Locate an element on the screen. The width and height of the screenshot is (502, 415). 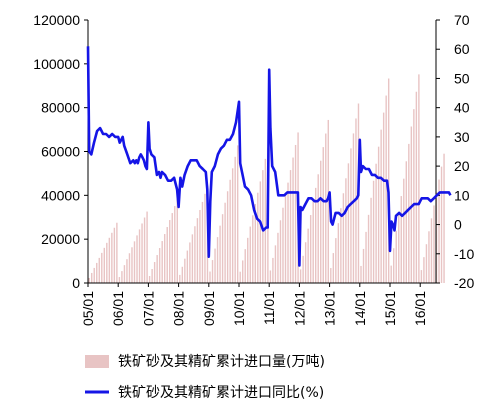
legend: 铁矿砂及其精矿累计进口量(万吨) 铁矿砂及其精矿累计进口同比(%) is located at coordinates (205, 377).